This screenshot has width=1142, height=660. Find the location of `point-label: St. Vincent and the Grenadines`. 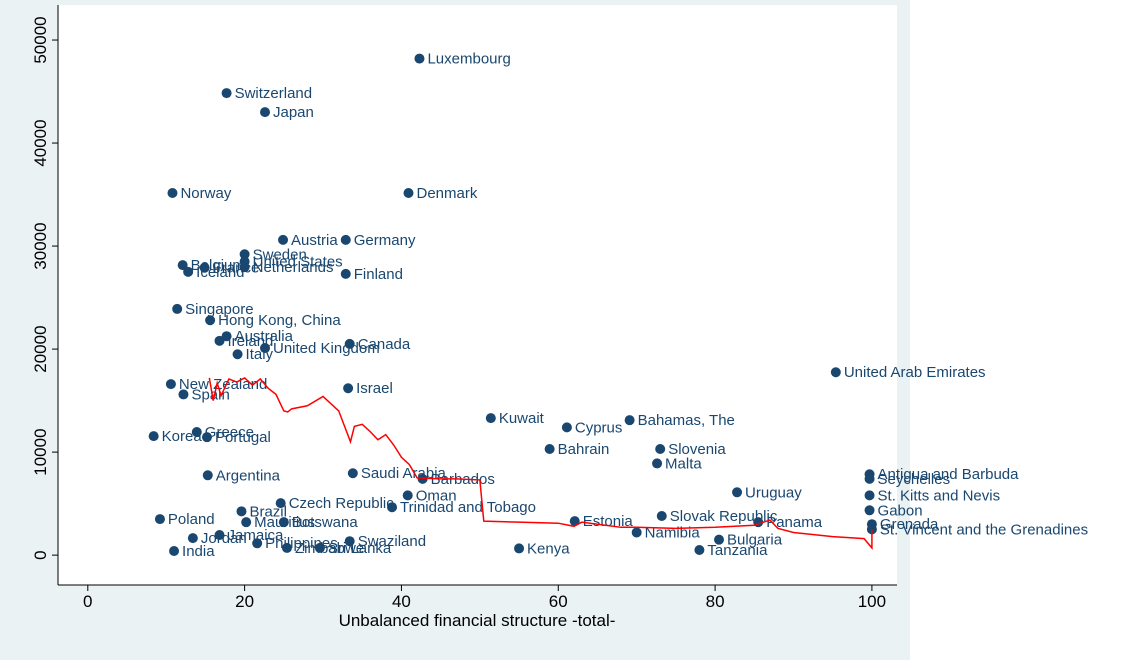

point-label: St. Vincent and the Grenadines is located at coordinates (984, 529).